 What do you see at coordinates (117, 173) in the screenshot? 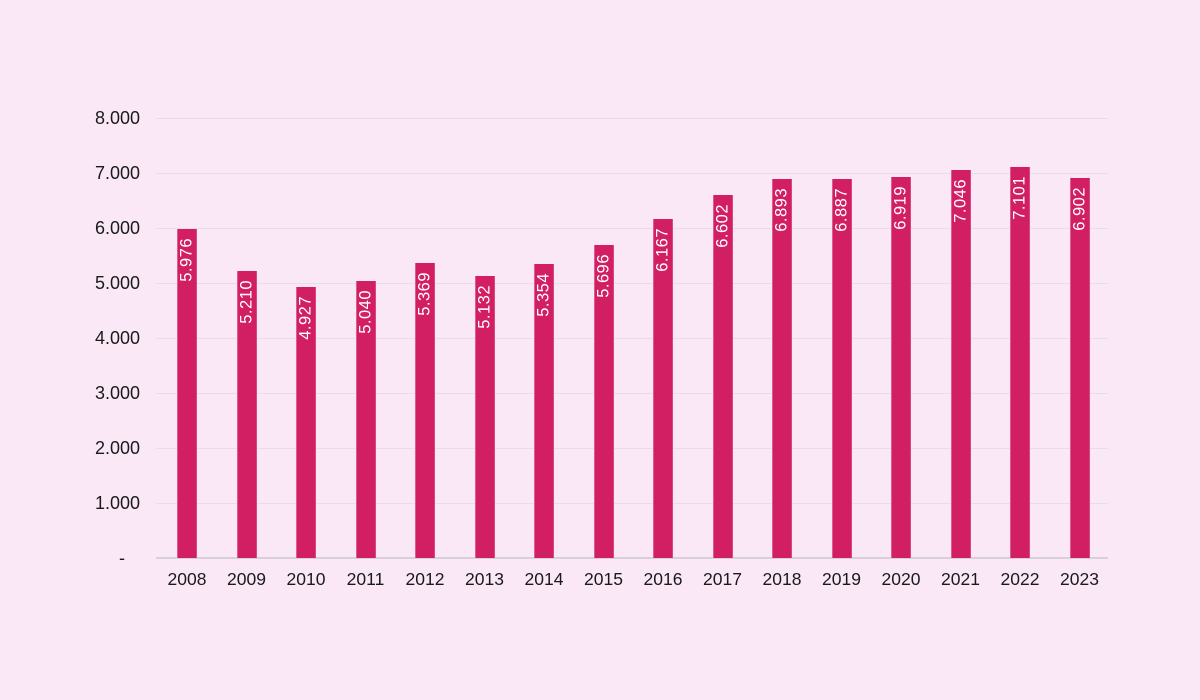
I see `y-axis-tick-label: 7.000` at bounding box center [117, 173].